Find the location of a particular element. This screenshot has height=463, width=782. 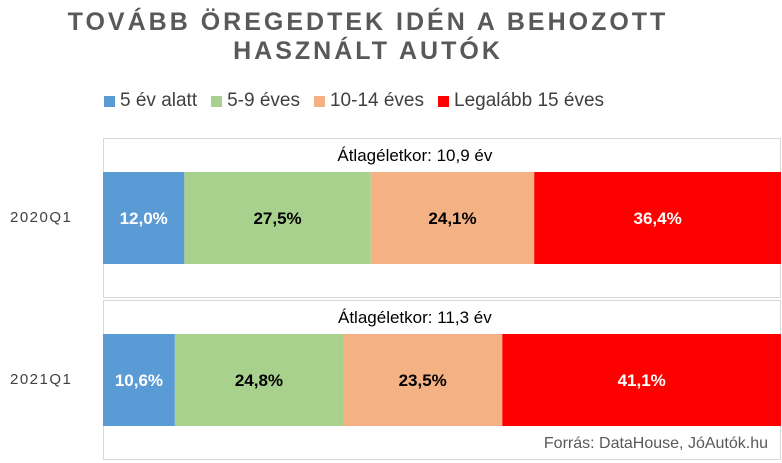

data-label: 27,5% is located at coordinates (277, 218).